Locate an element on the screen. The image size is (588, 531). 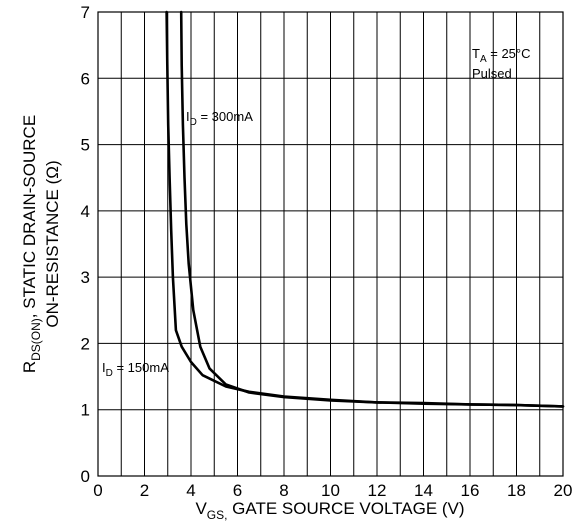
x-tick-label: 10 is located at coordinates (330, 490).